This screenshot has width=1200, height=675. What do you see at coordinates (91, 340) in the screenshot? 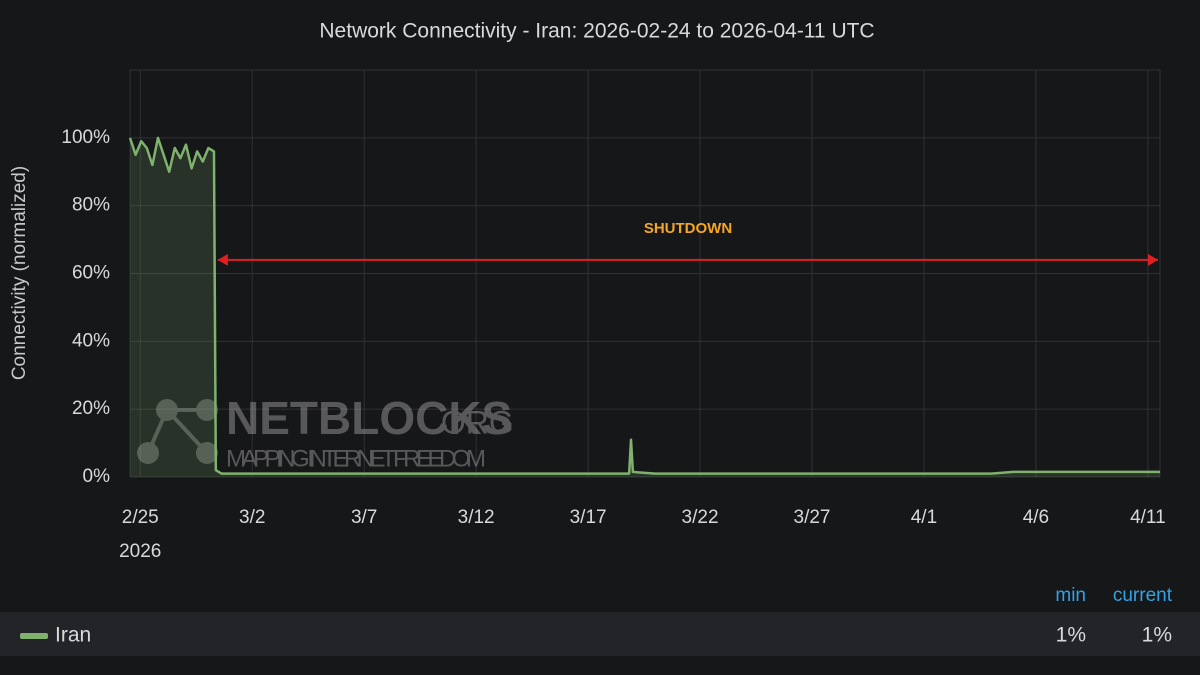
I see `y-tick-label: 40%` at bounding box center [91, 340].